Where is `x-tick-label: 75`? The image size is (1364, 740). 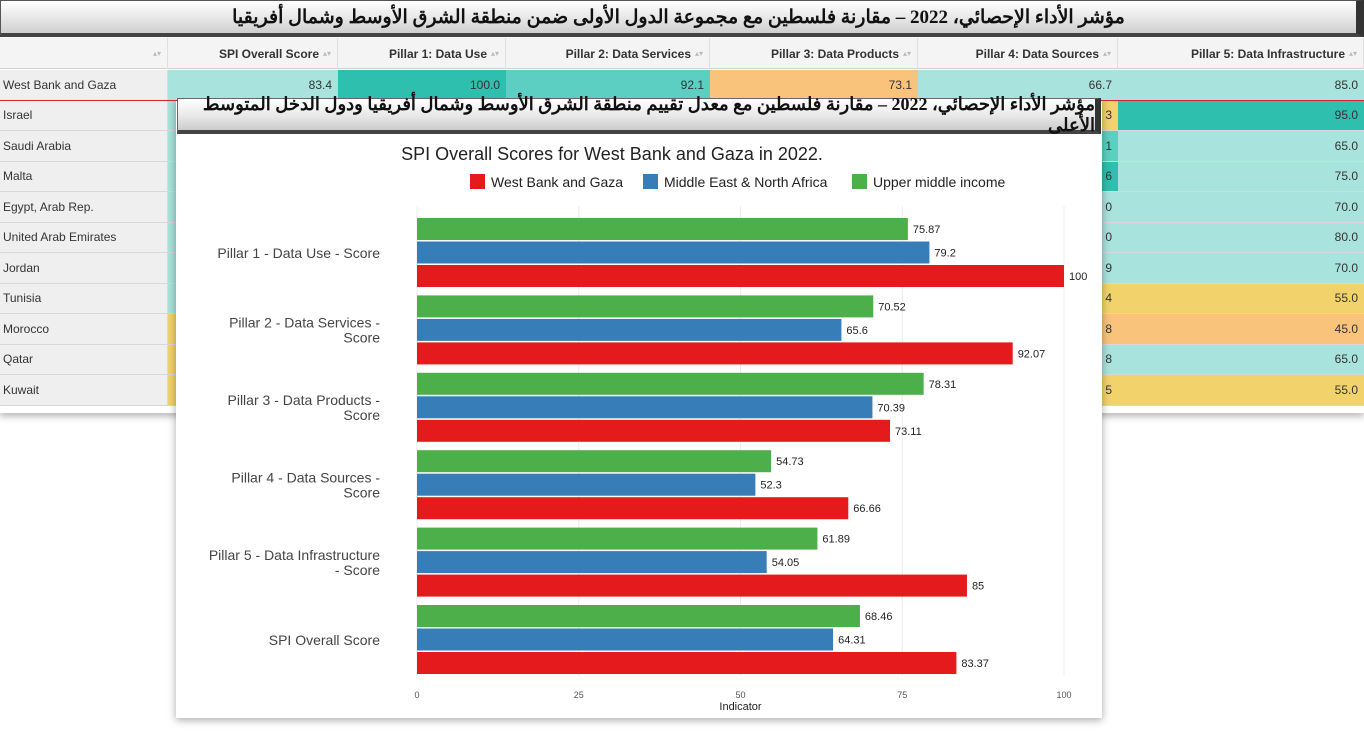
x-tick-label: 75 is located at coordinates (902, 695).